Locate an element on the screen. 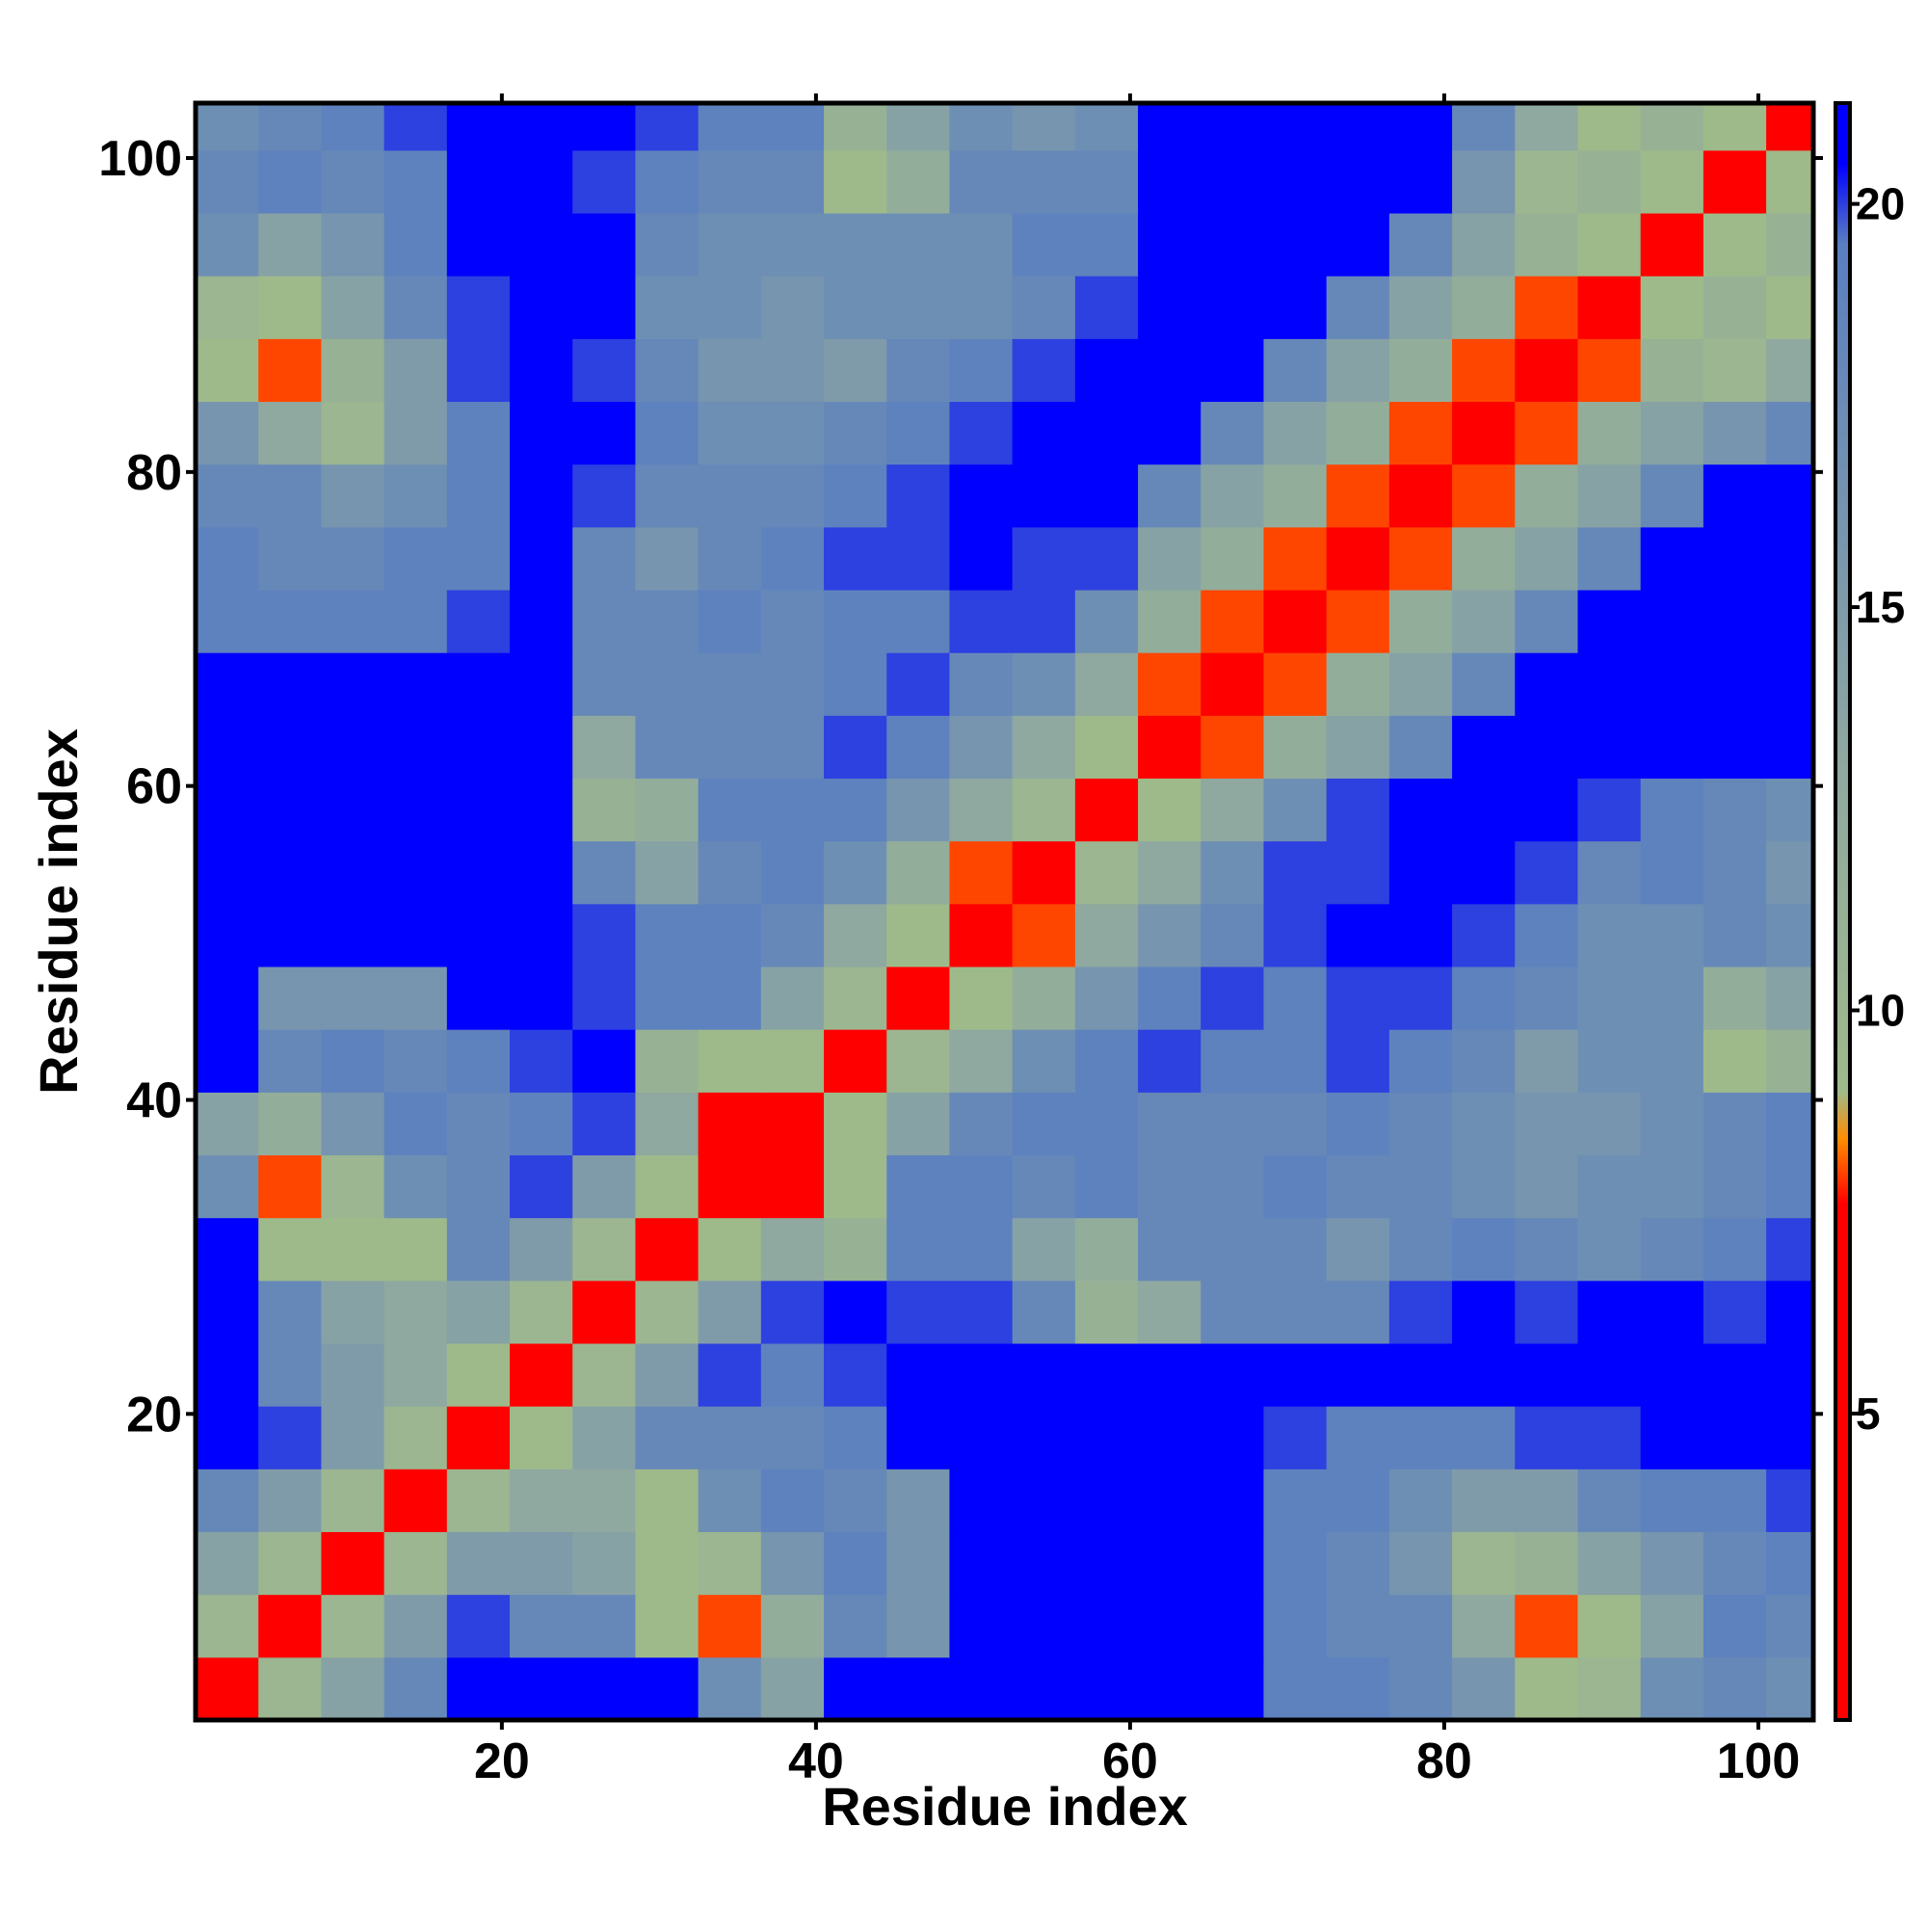  colorbar-tick-label: 15 is located at coordinates (1880, 607).